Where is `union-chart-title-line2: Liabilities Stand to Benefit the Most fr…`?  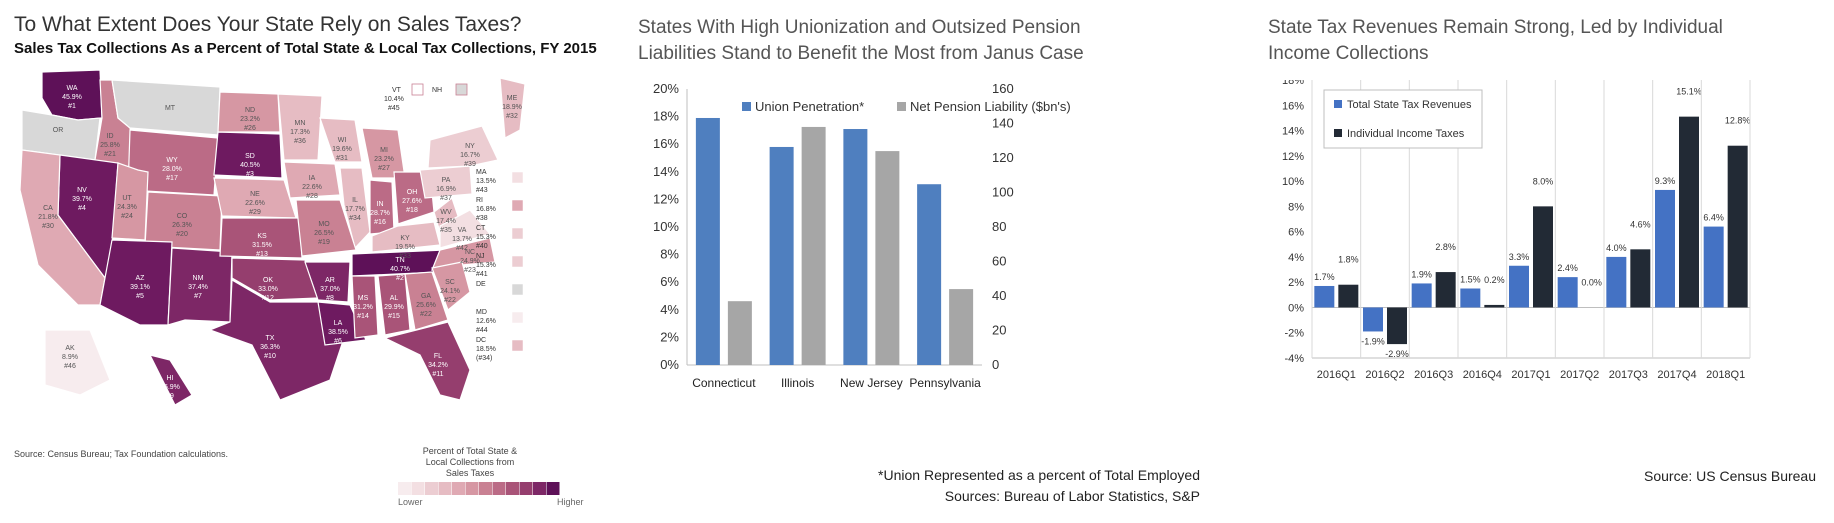 union-chart-title-line2: Liabilities Stand to Benefit the Most fr… is located at coordinates (861, 53).